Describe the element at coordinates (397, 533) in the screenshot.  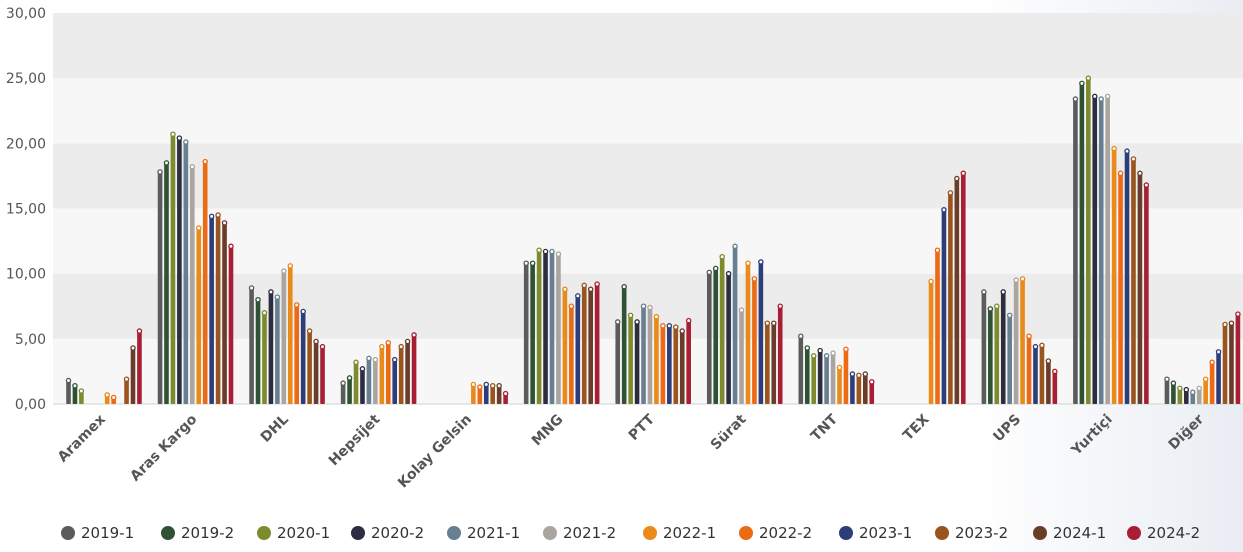
I see `legend-item-label: 2020-2` at that location.